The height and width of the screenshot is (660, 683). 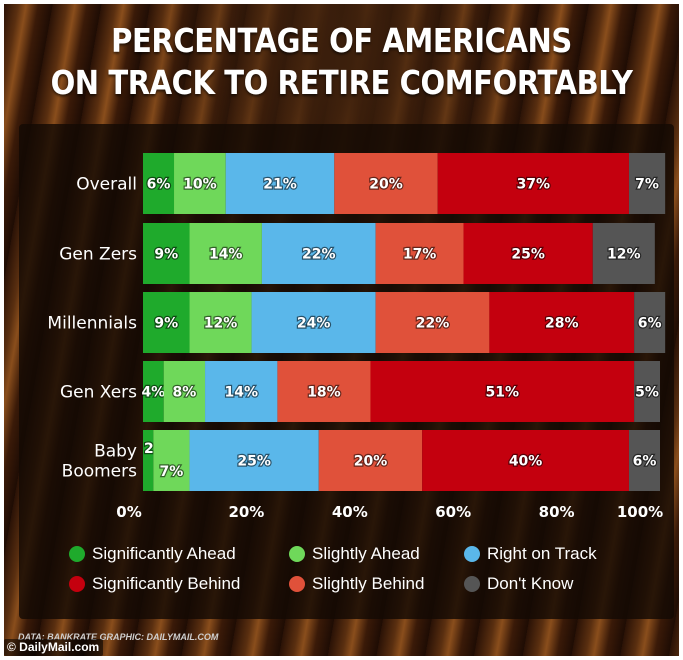 I want to click on bar-baby-boomers-significantly-behind, so click(x=525, y=460).